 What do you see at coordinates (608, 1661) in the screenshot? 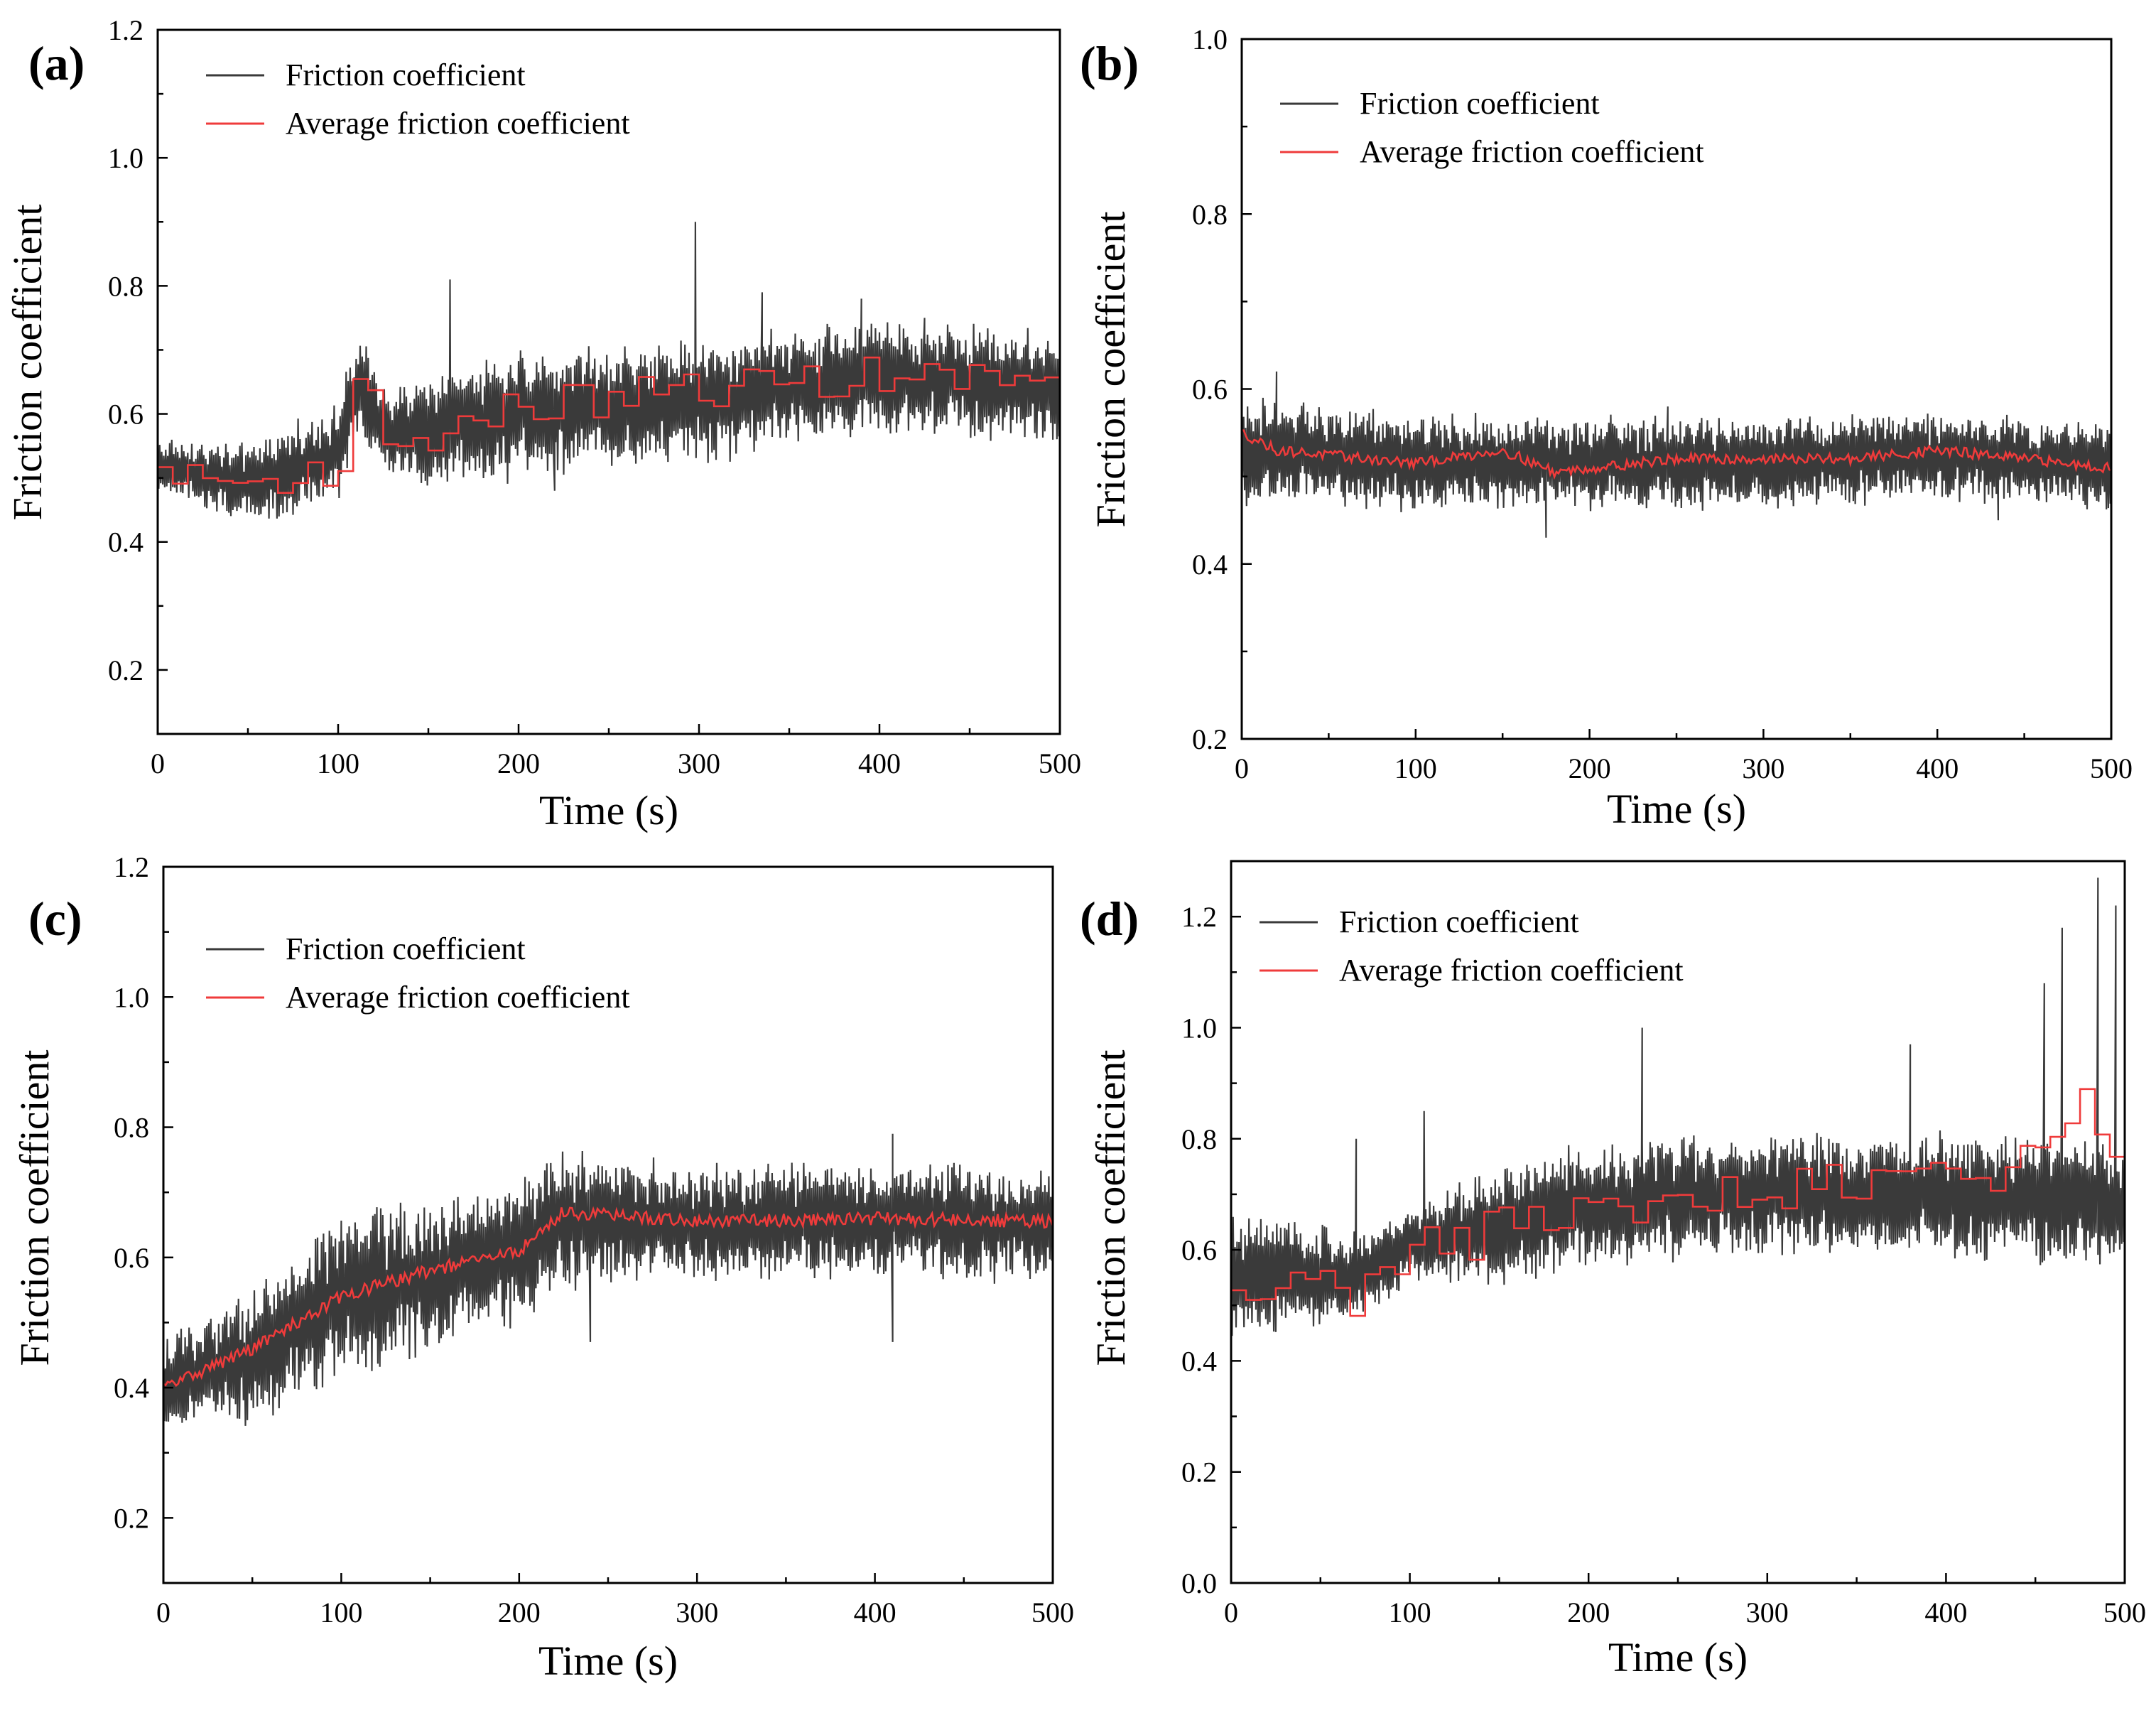
I see `panel-c-x-axis-title: Time (s)` at bounding box center [608, 1661].